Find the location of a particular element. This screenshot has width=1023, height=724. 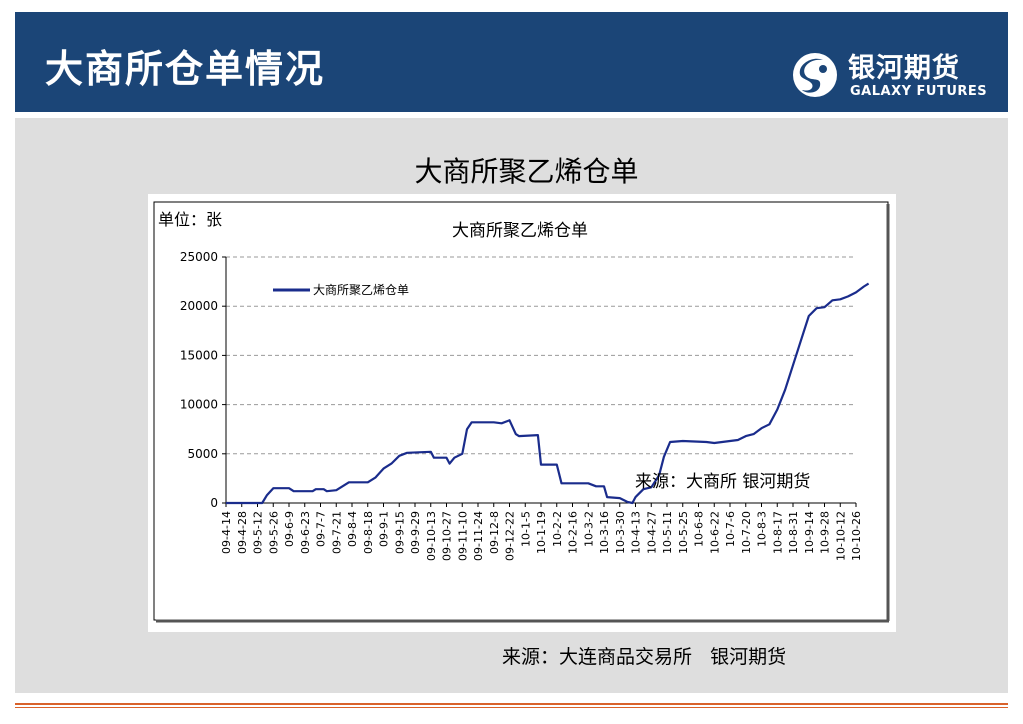

galaxy-futures-logo: 银河期货 GALAXY FUTURES is located at coordinates (900, 80).